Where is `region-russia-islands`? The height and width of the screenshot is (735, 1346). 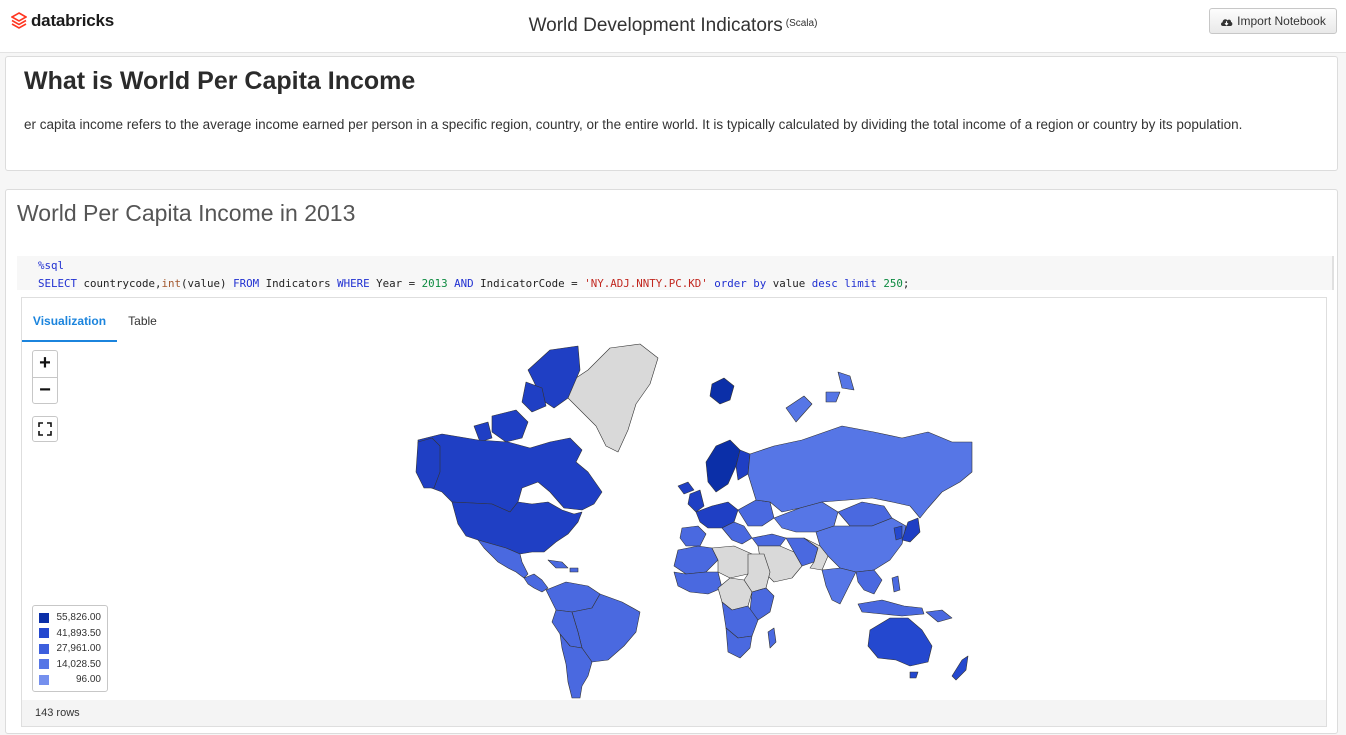
region-russia-islands is located at coordinates (820, 397).